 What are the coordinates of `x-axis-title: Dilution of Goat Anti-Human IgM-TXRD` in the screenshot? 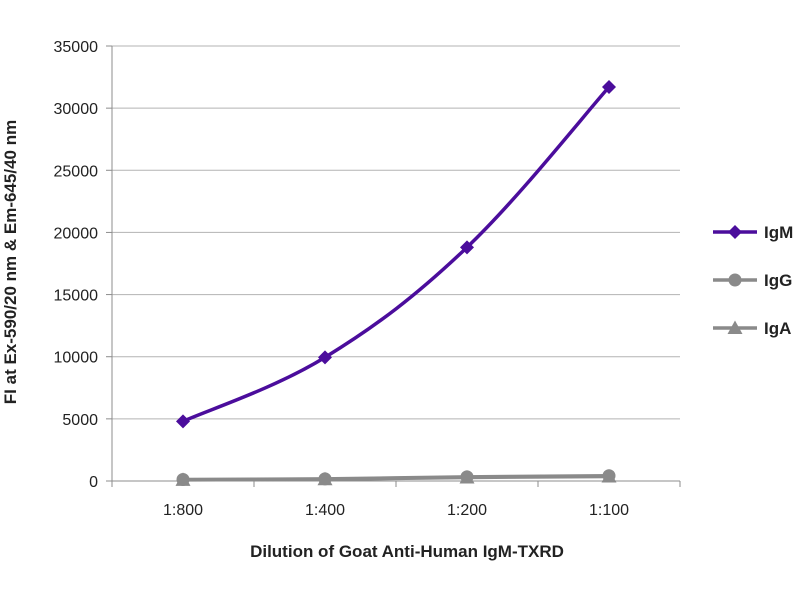 It's located at (407, 551).